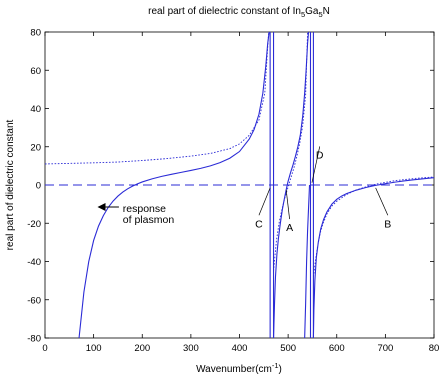 Image resolution: width=440 pixels, height=378 pixels. I want to click on x-axis-label: Wavenumber(cm-1), so click(239, 368).